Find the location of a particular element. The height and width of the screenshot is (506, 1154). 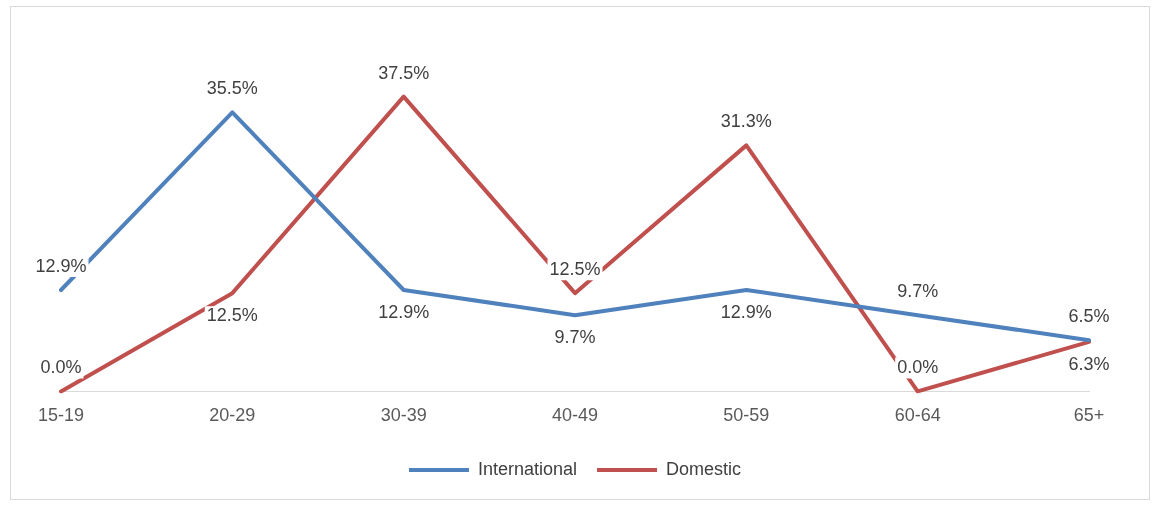

data-label: 6.3% is located at coordinates (1089, 363).